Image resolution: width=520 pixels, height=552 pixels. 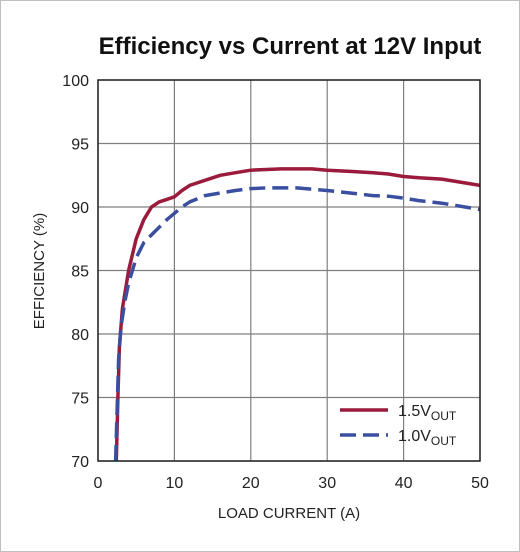 I want to click on x-tick-label: 40, so click(x=404, y=483).